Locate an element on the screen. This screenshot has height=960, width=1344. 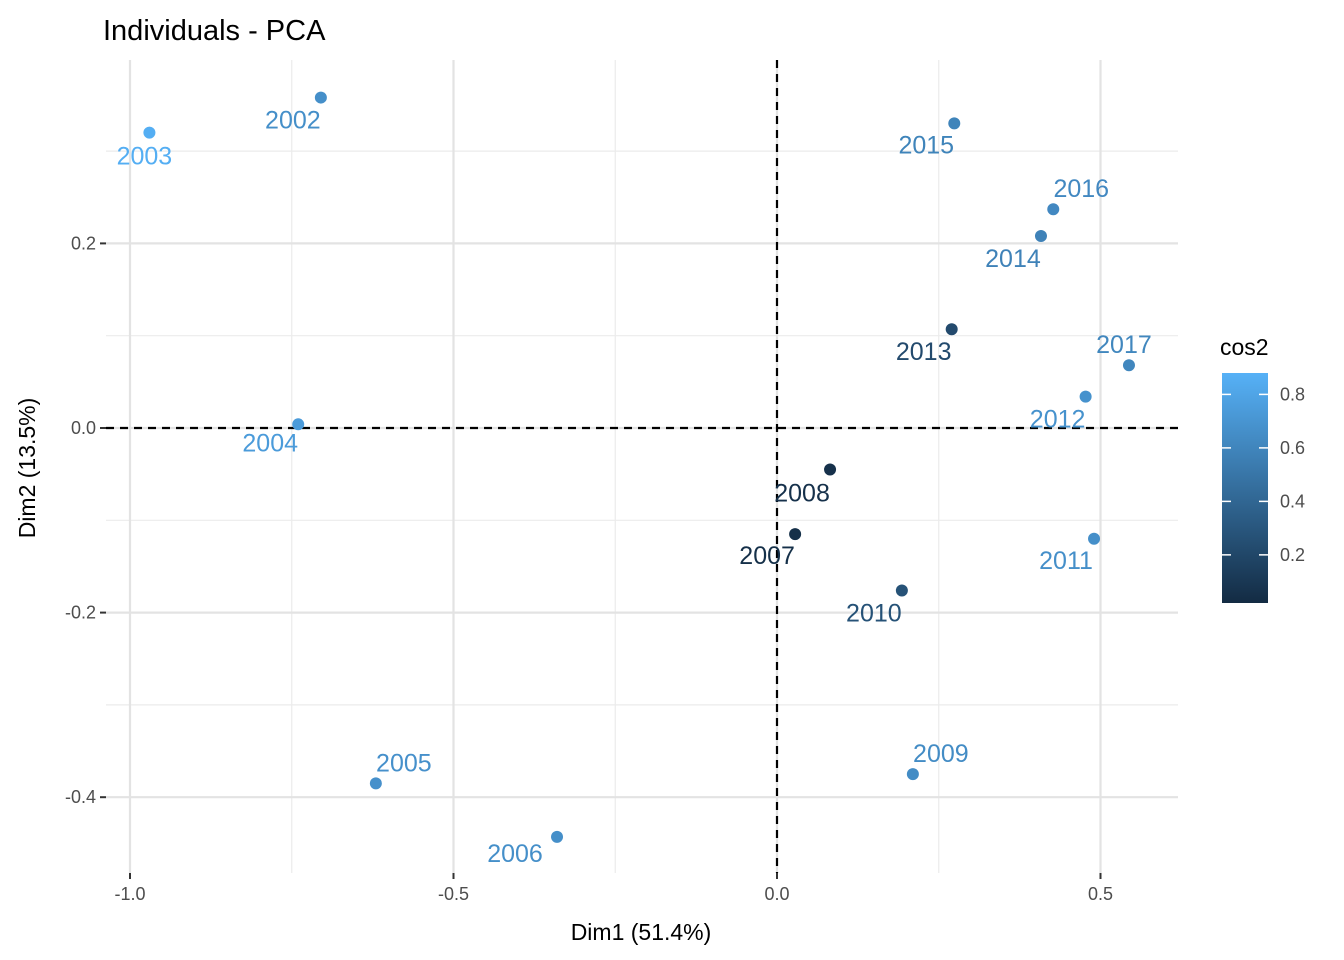
point-2015 is located at coordinates (954, 123).